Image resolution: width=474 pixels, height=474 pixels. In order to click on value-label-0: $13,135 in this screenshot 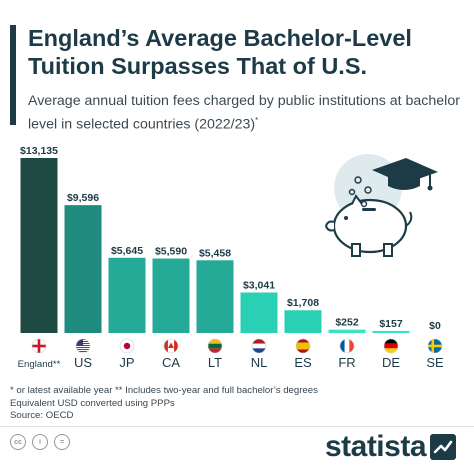, I will do `click(39, 151)`.